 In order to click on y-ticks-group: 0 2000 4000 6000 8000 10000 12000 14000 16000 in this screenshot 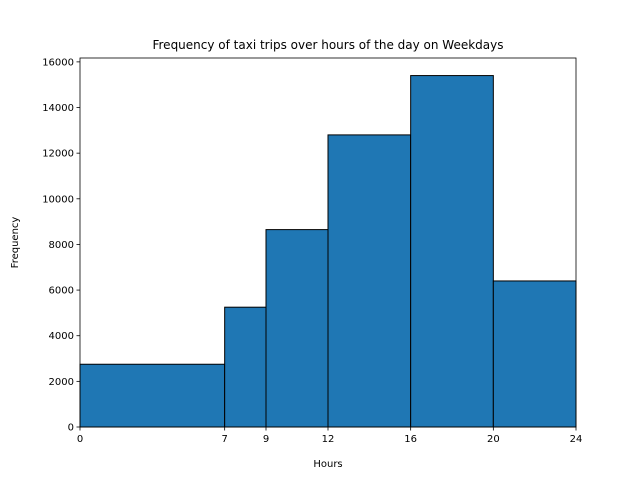, I will do `click(61, 245)`.